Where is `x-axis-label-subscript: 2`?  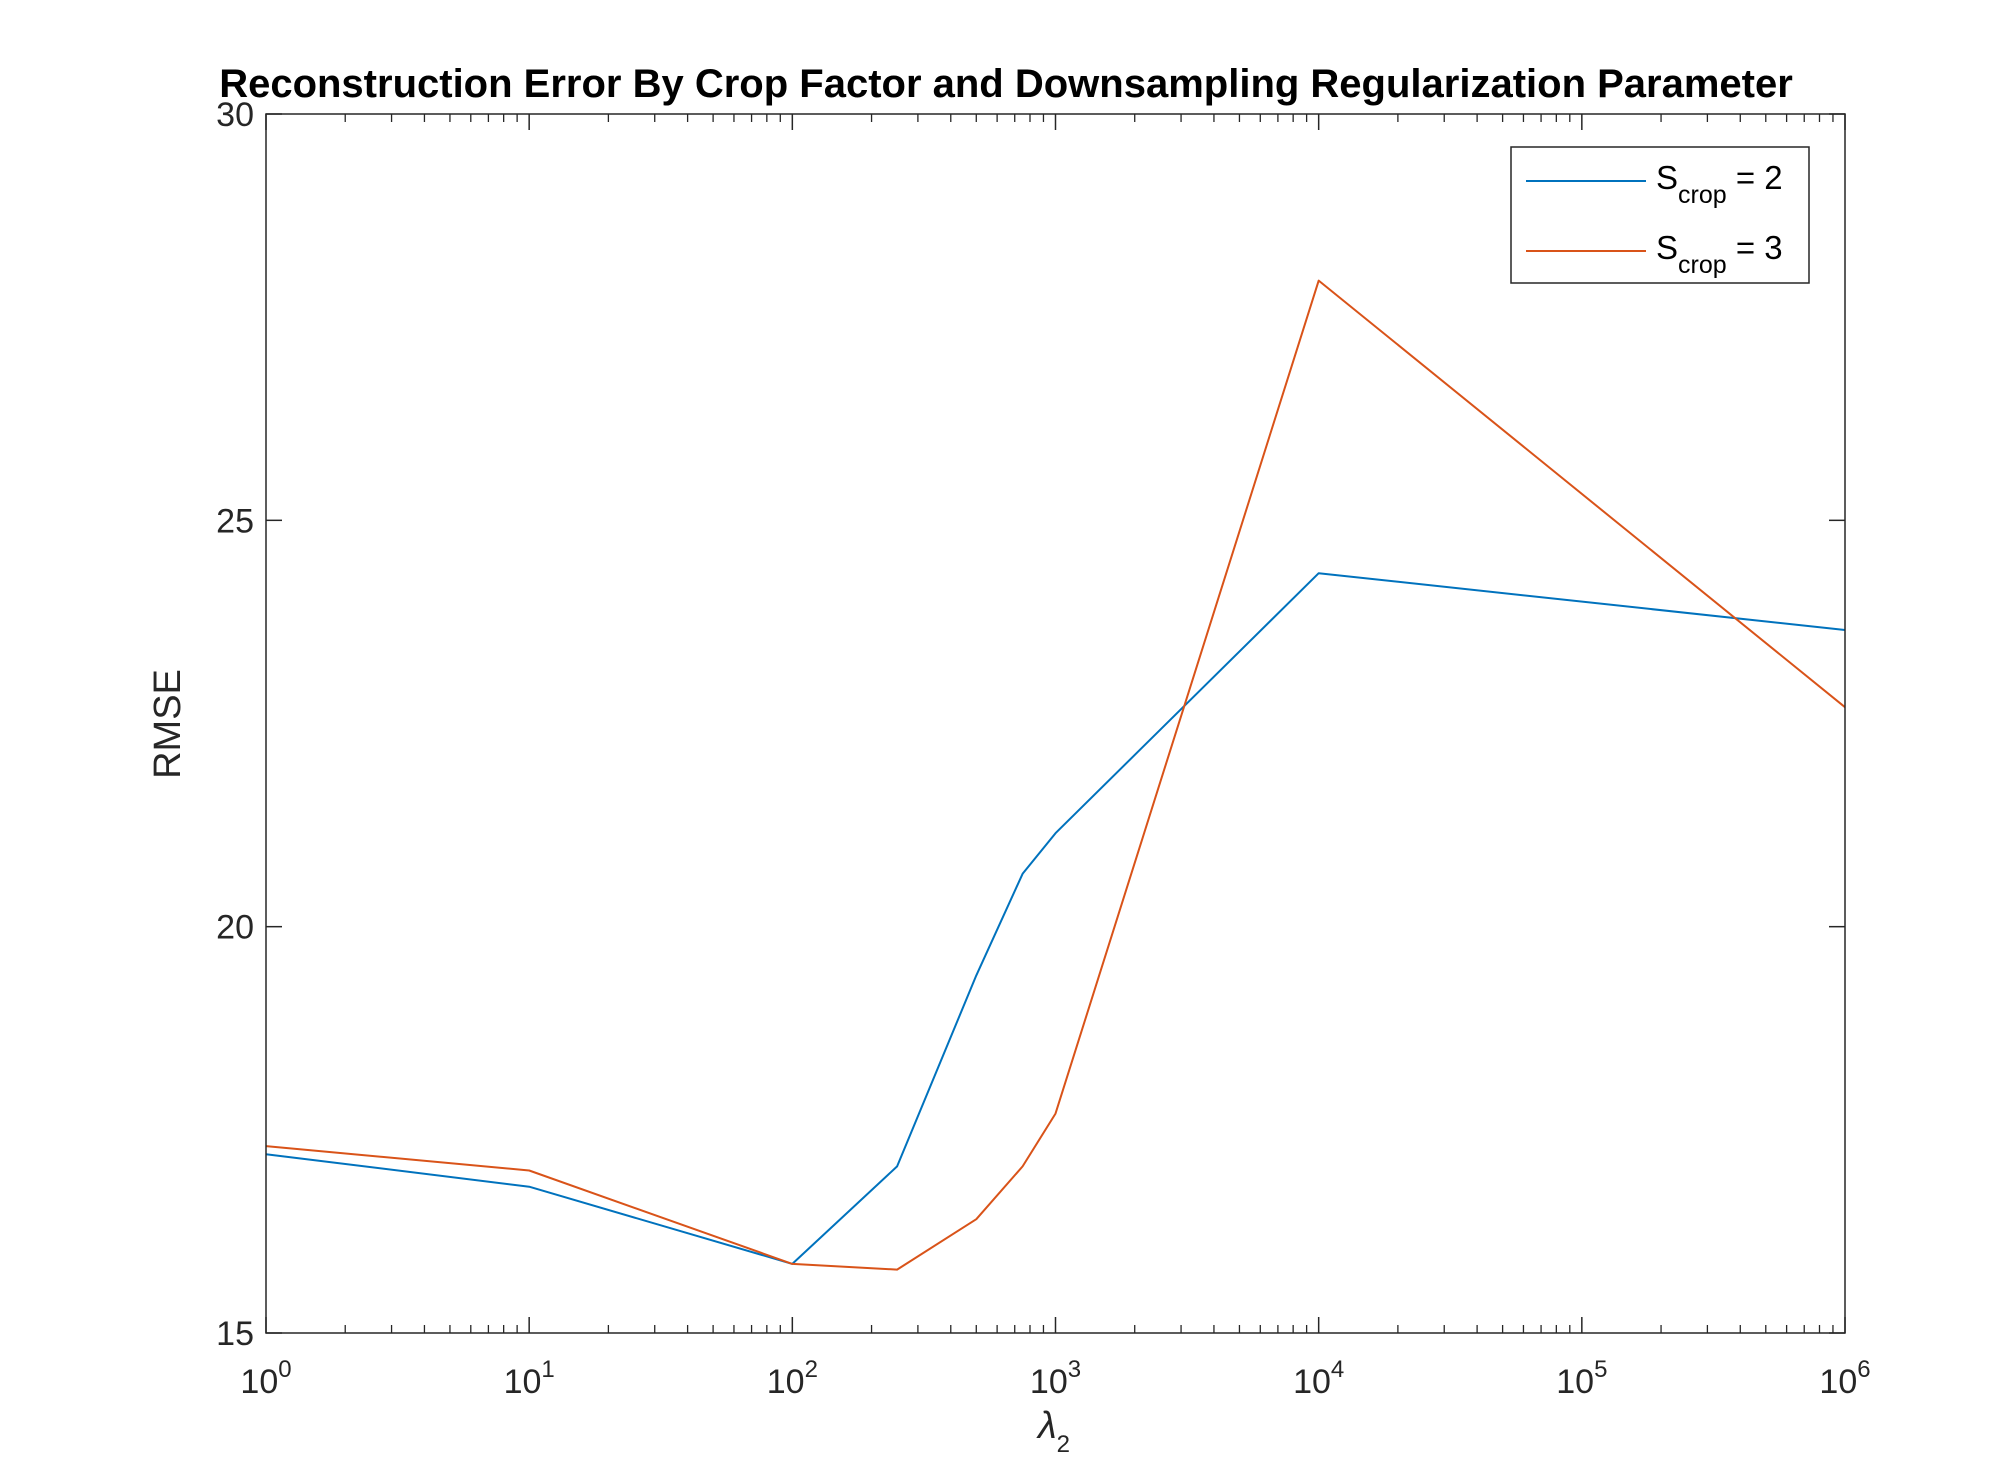
x-axis-label-subscript: 2 is located at coordinates (1063, 1444).